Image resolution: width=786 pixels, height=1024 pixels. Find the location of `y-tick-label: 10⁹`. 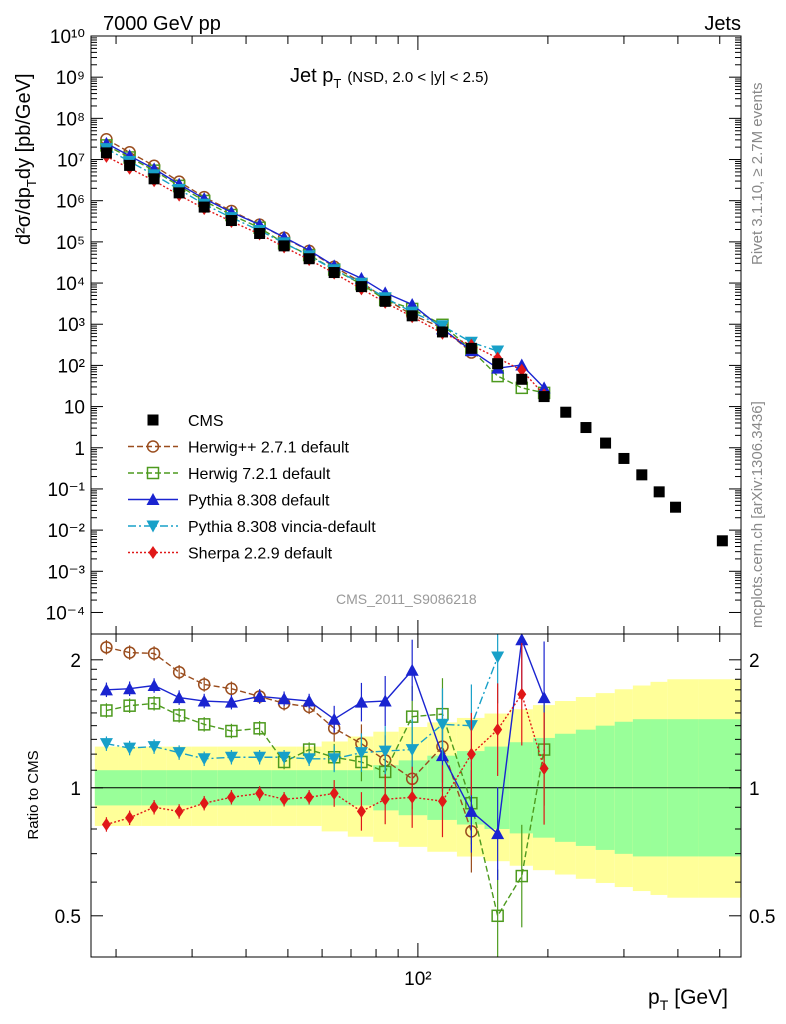

y-tick-label: 10⁹ is located at coordinates (70, 78).